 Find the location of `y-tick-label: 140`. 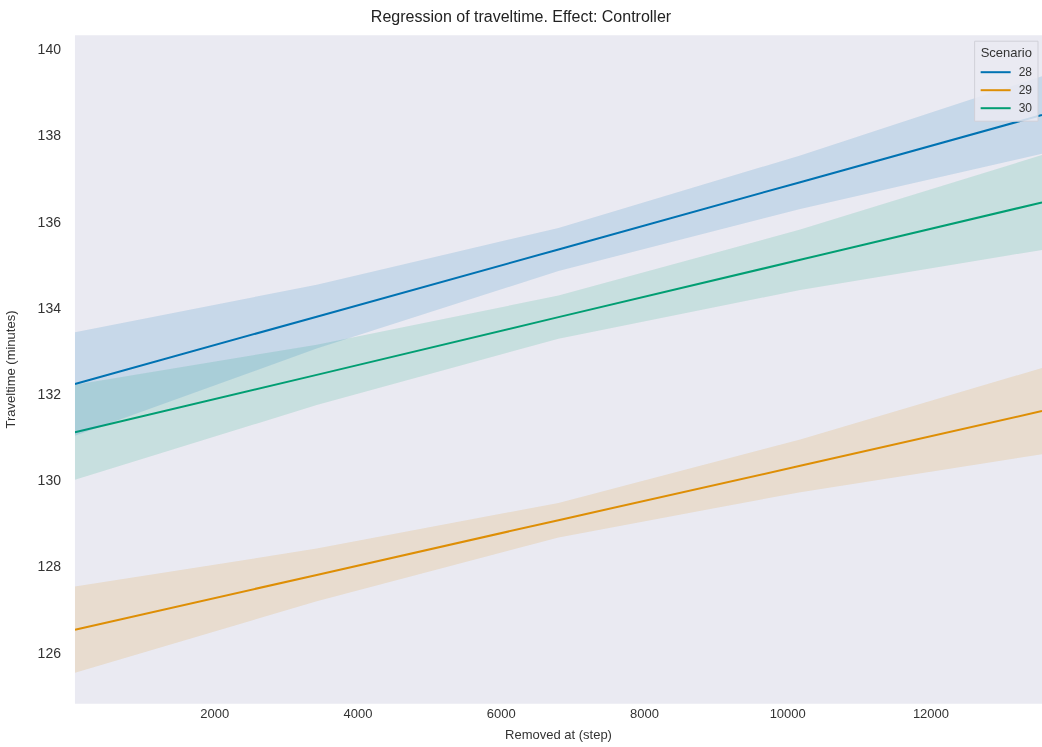

y-tick-label: 140 is located at coordinates (49, 49).